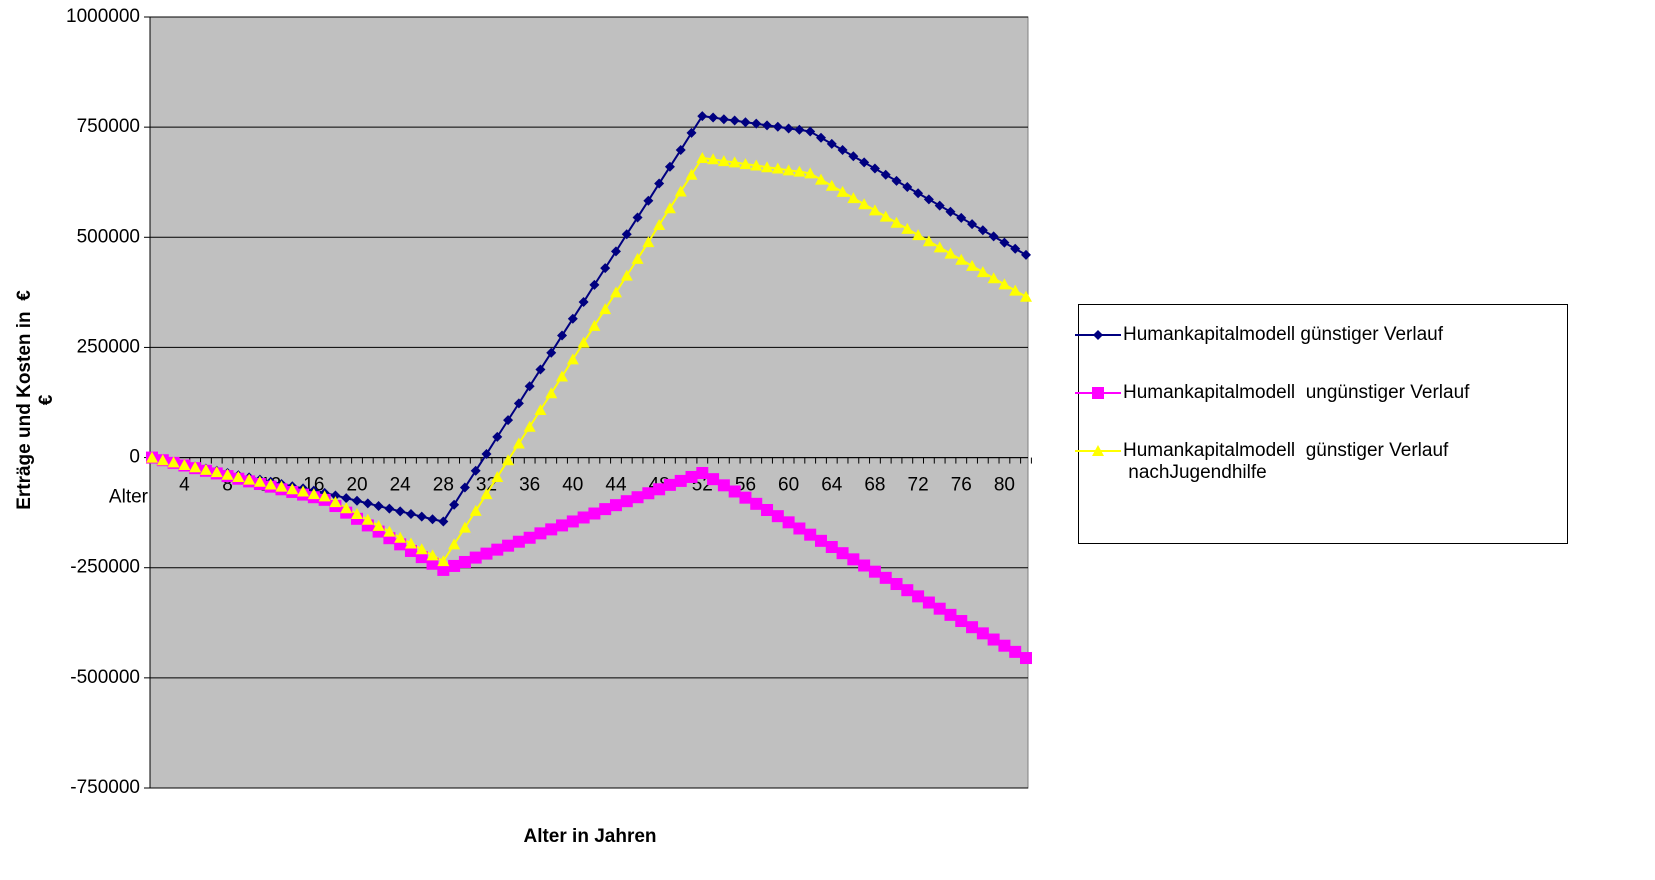  I want to click on legend-label: Humankapitalmodell günstiger Verlauf, so click(1283, 334).